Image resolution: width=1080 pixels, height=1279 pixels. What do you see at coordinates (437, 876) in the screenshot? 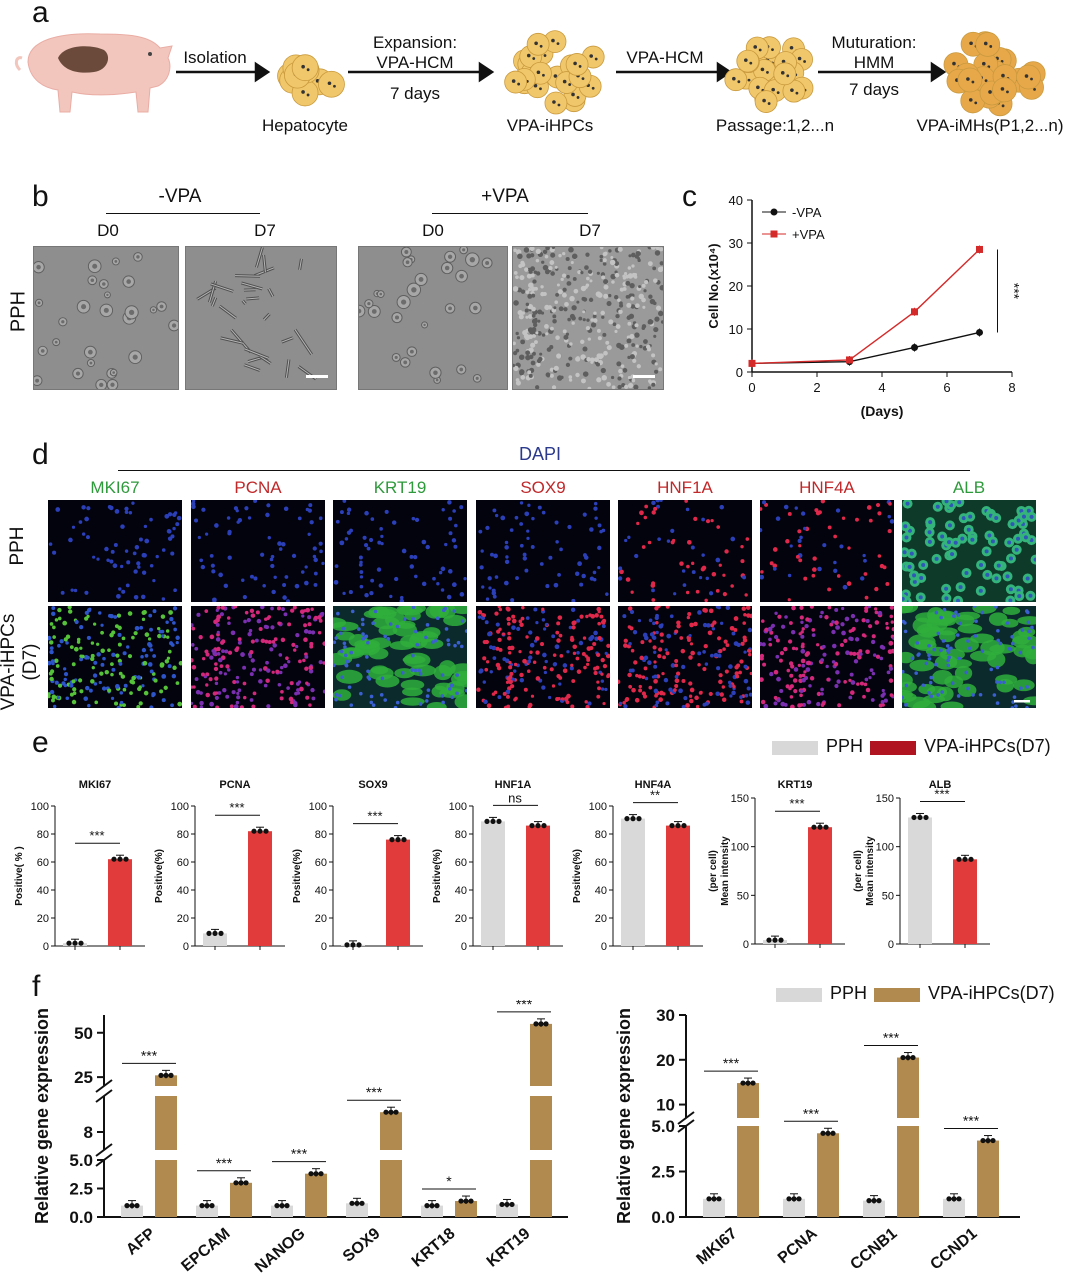
I see `y-axis-label: Positive(%)` at bounding box center [437, 876].